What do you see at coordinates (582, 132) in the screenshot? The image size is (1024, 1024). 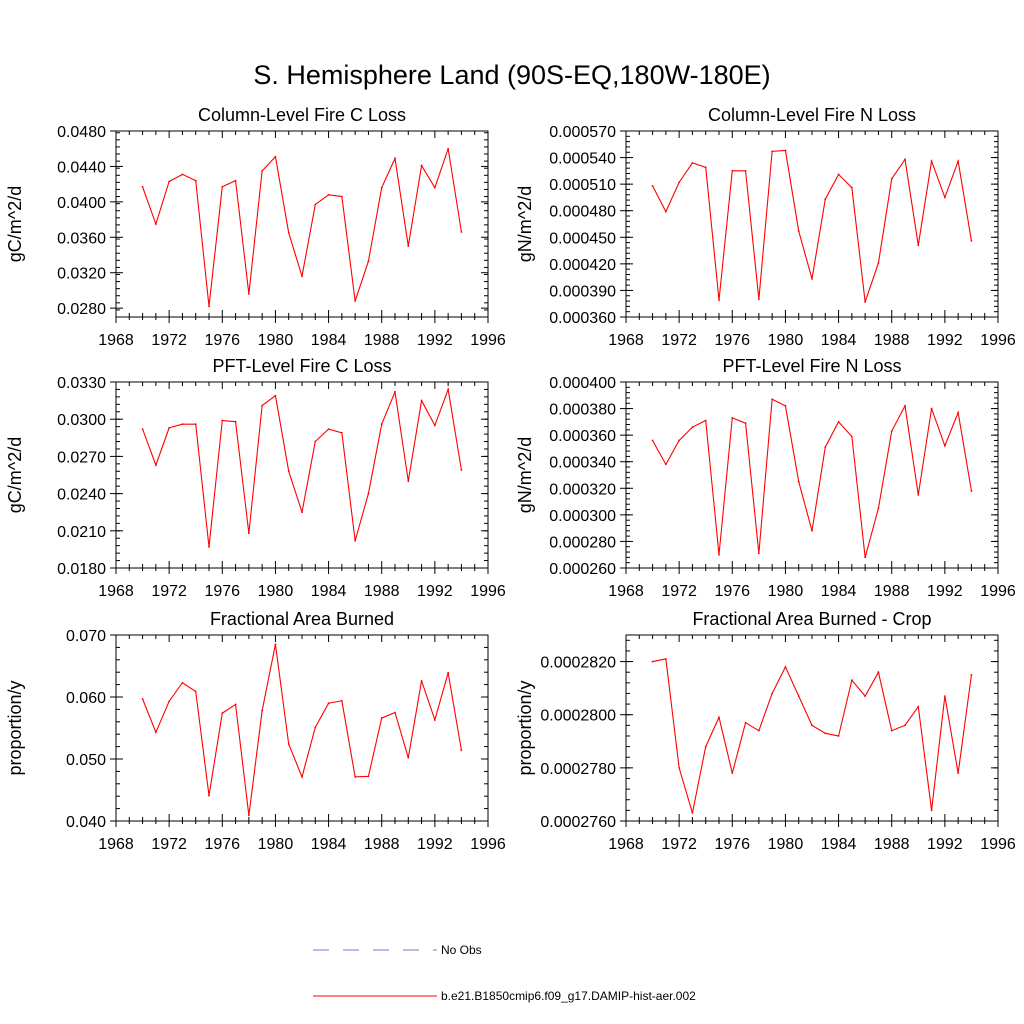 I see `y-tick-label: 0.000570` at bounding box center [582, 132].